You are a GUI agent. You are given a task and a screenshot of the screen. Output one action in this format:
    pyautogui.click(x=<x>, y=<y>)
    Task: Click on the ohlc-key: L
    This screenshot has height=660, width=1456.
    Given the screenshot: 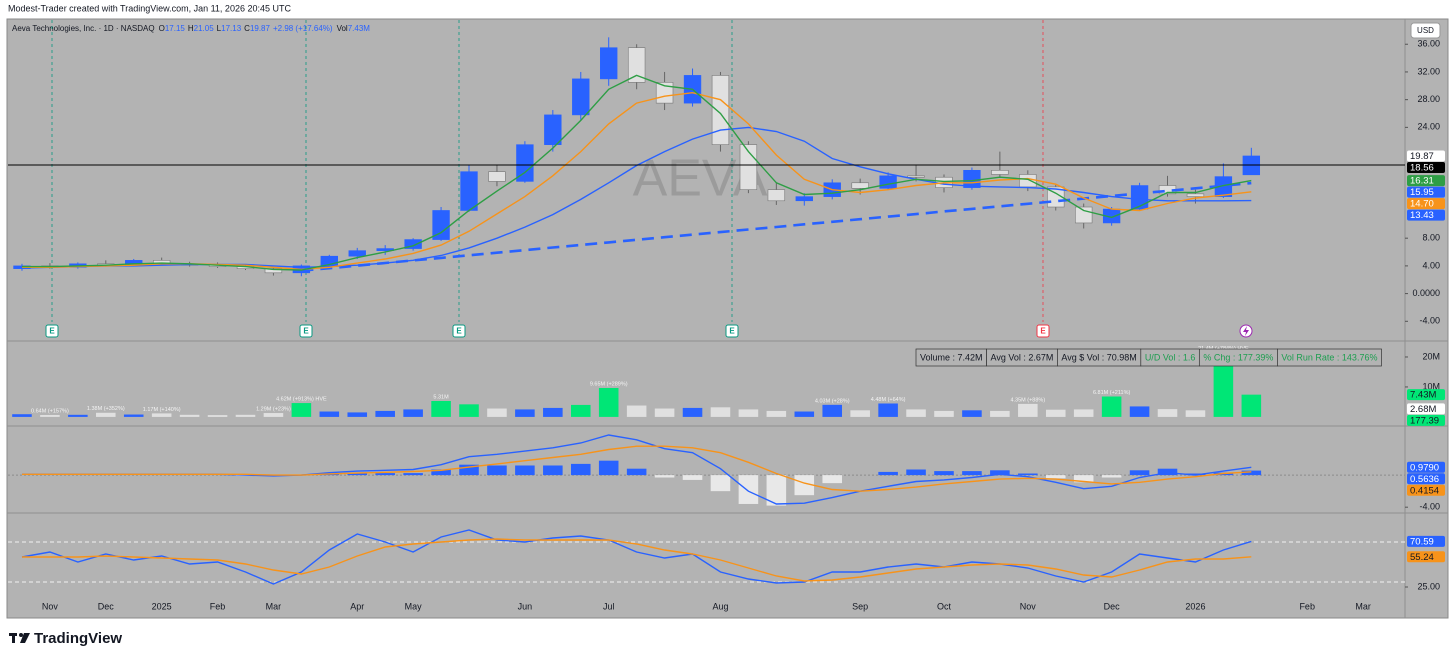 What is the action you would take?
    pyautogui.click(x=219, y=28)
    